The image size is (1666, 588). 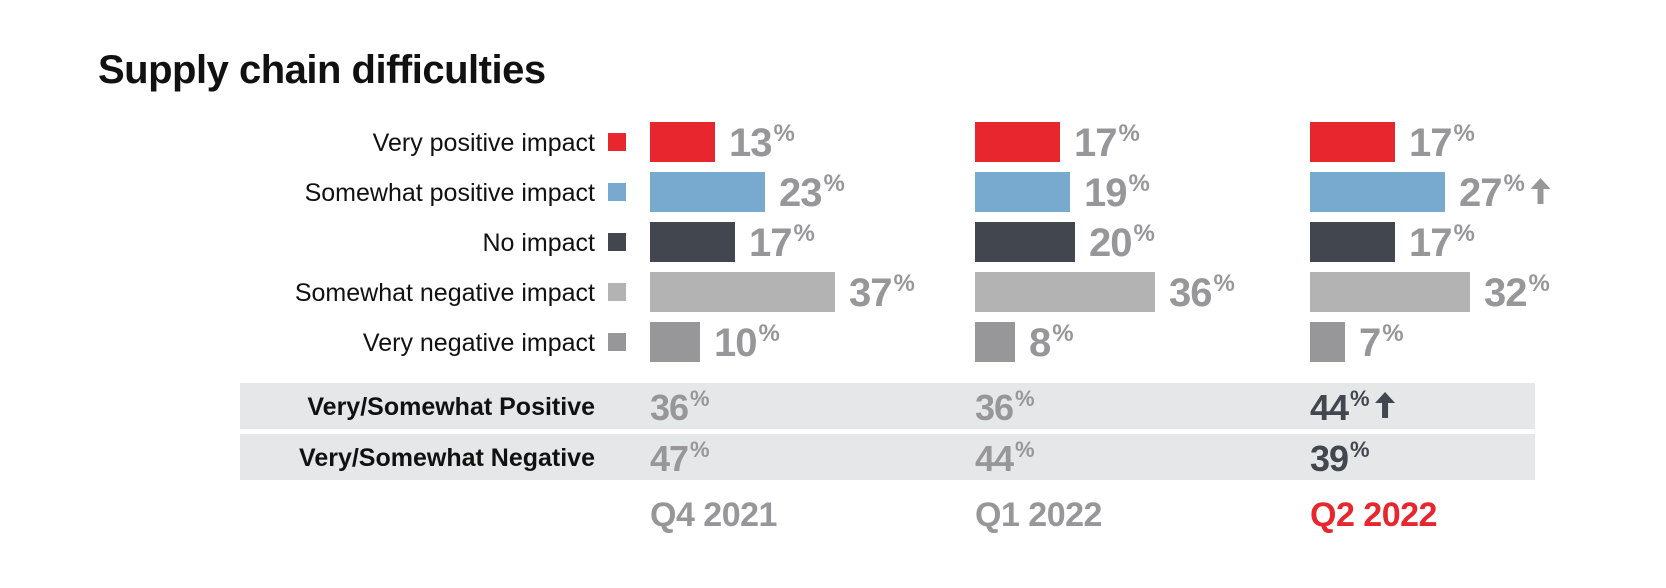 What do you see at coordinates (1505, 293) in the screenshot?
I see `value-label-q2-2022-somewhat-negative-impact-number: 32` at bounding box center [1505, 293].